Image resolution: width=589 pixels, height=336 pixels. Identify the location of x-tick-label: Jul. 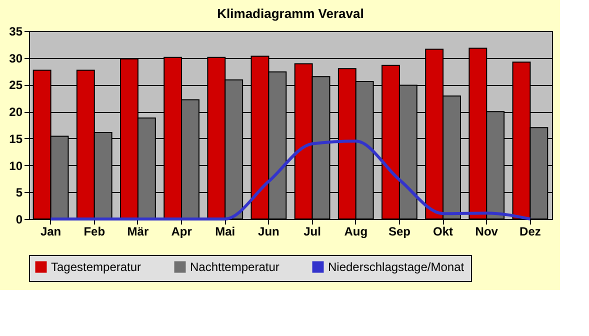
(312, 231).